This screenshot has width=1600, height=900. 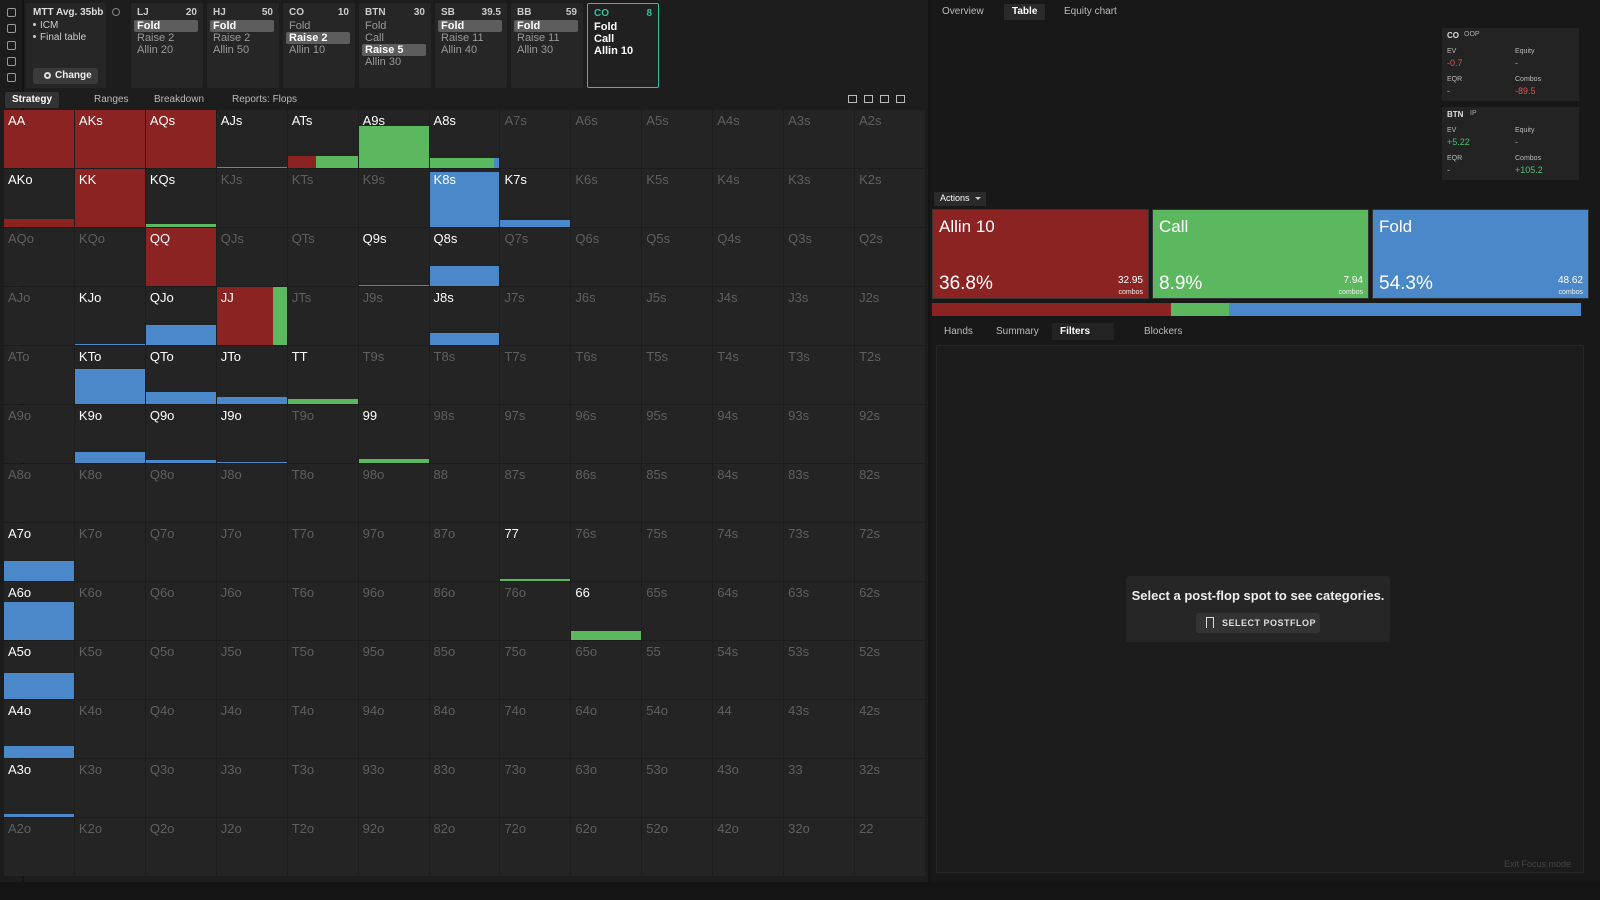 I want to click on hand-cell: A8s, so click(x=464, y=139).